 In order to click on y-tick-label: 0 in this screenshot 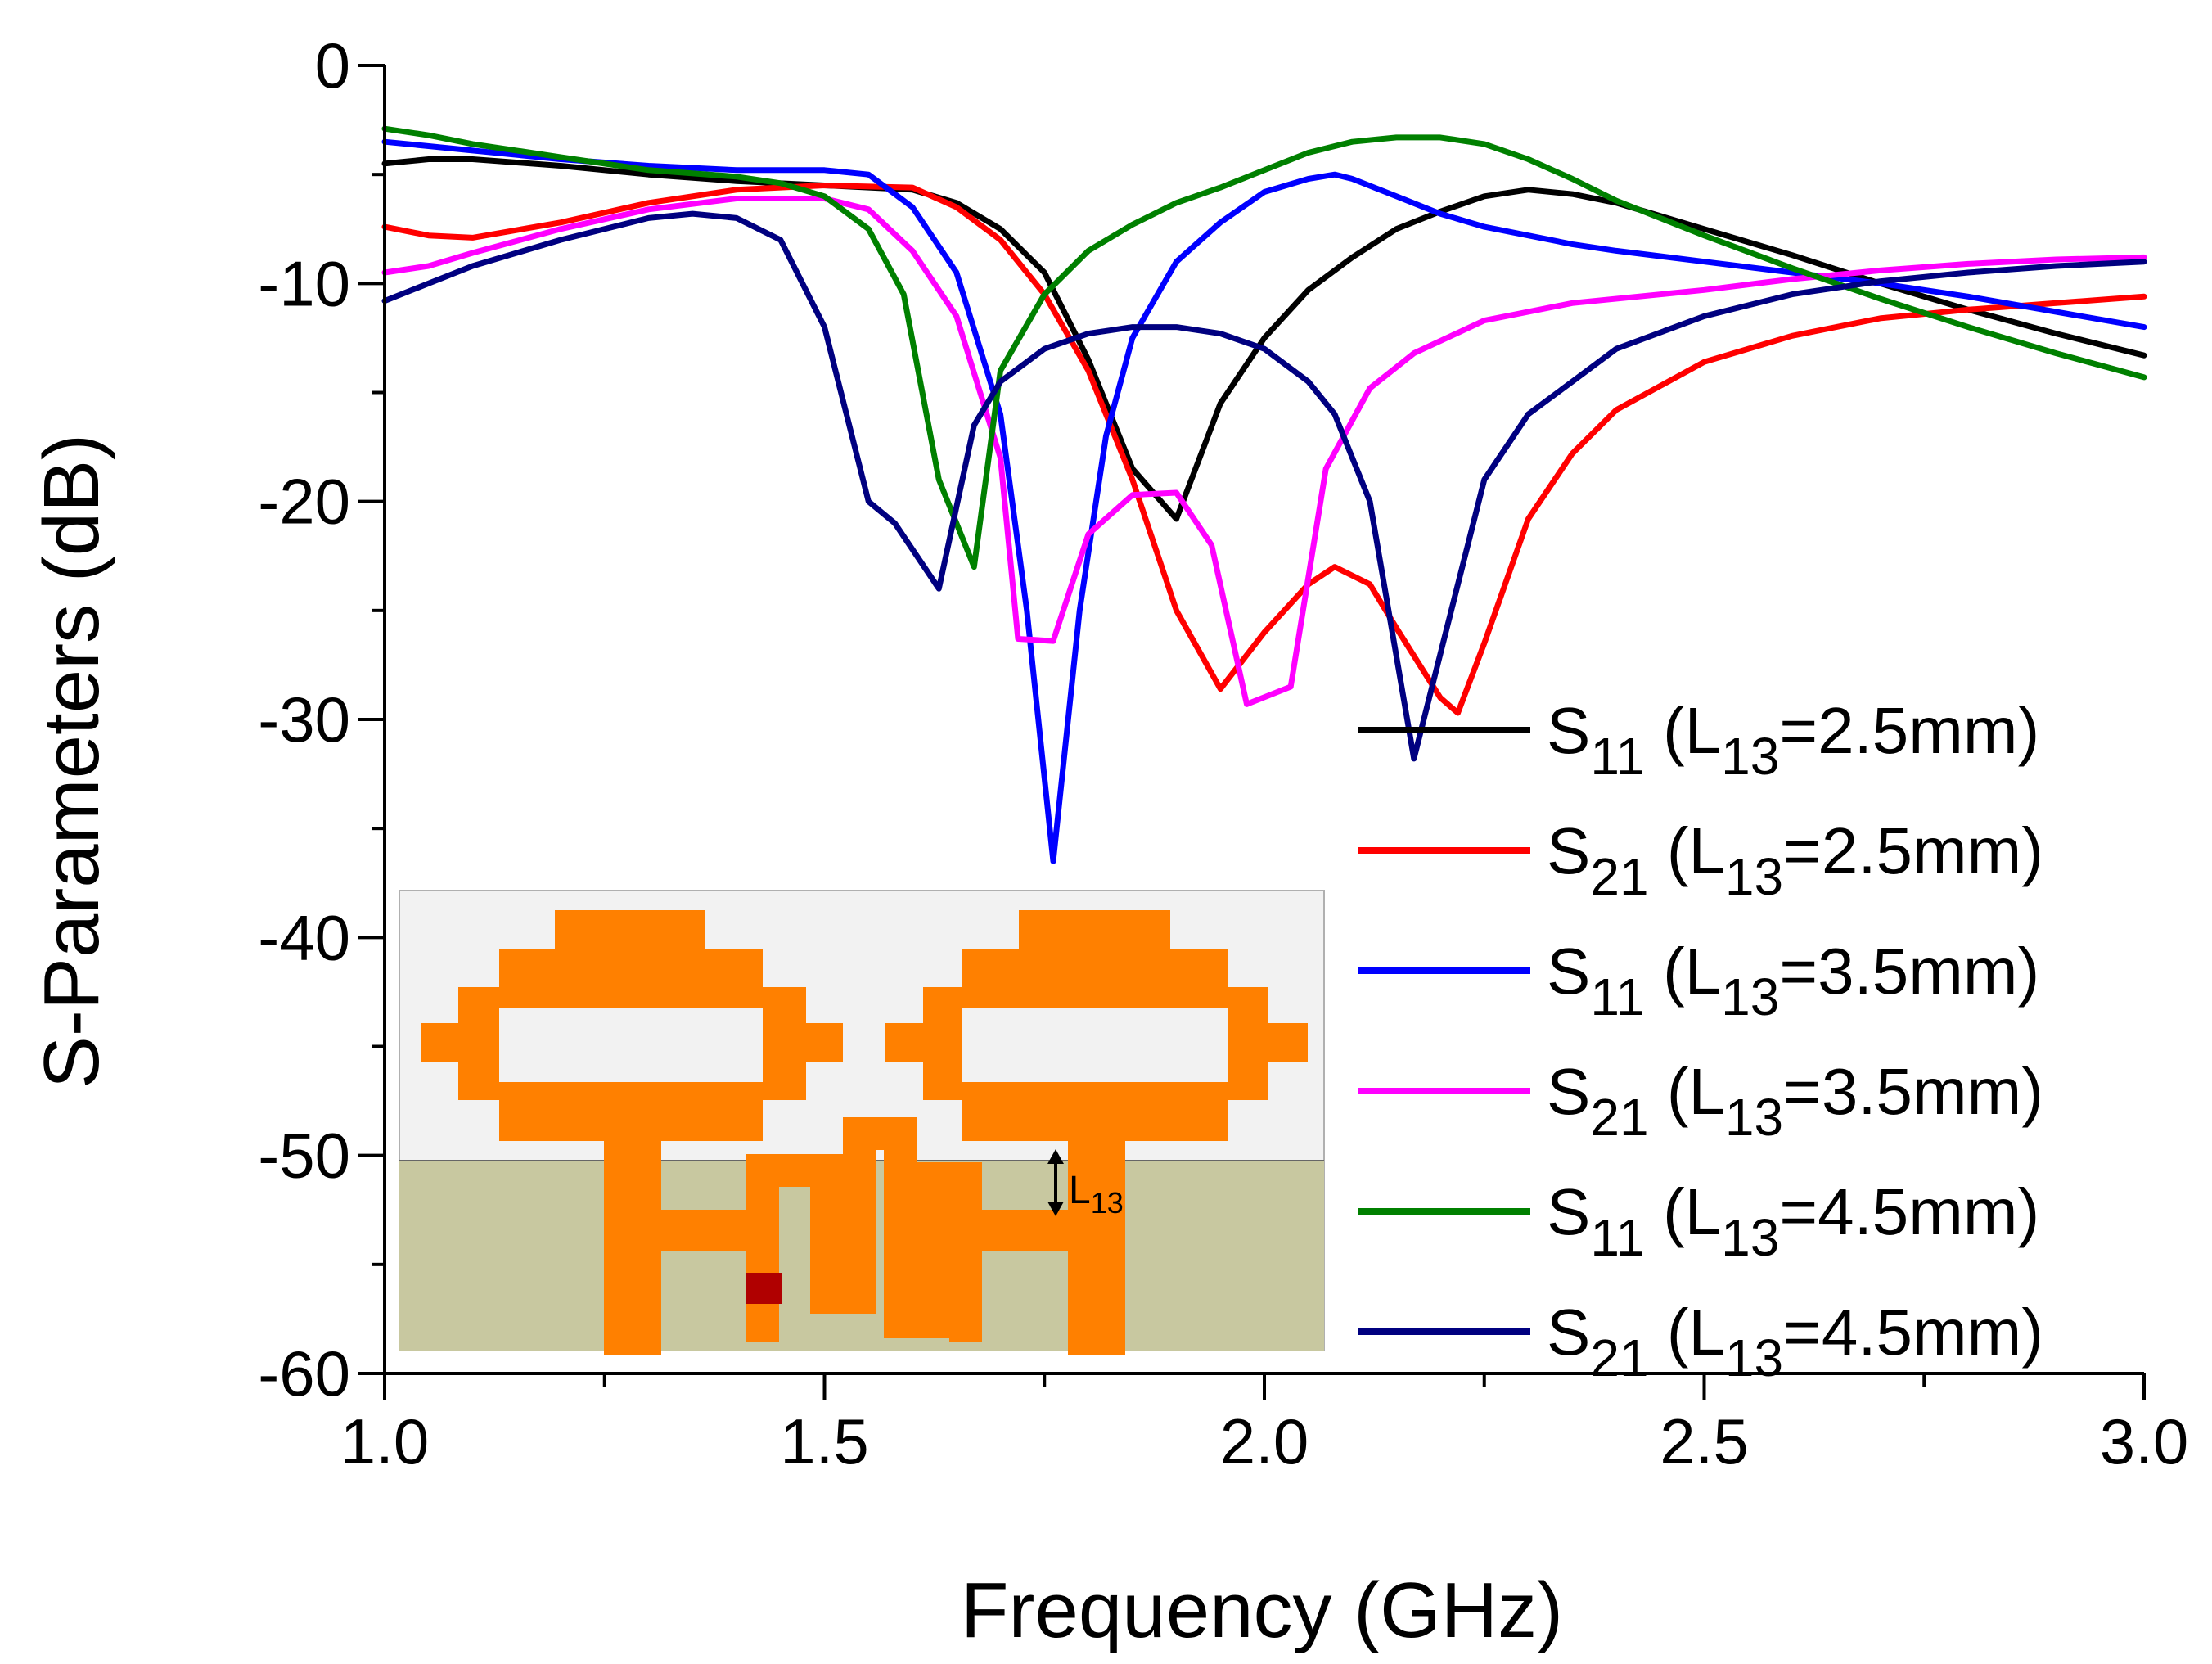, I will do `click(332, 65)`.